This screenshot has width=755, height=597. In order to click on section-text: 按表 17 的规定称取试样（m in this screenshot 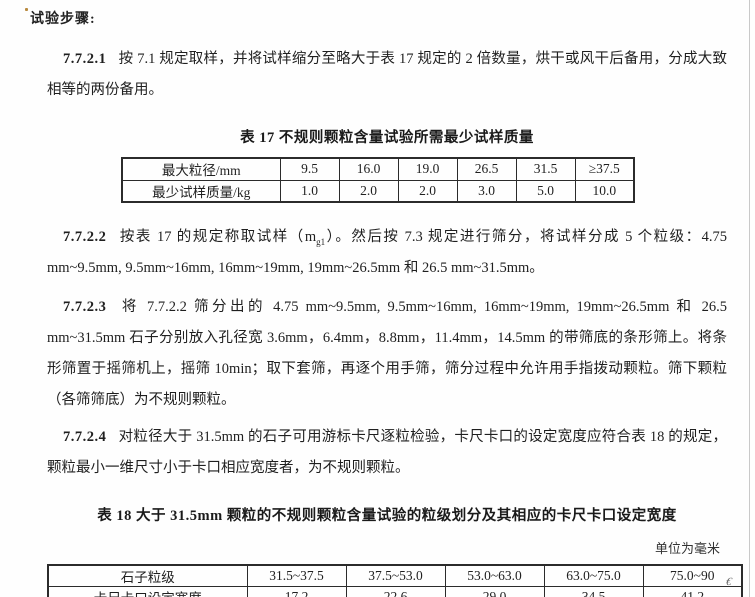, I will do `click(217, 237)`.